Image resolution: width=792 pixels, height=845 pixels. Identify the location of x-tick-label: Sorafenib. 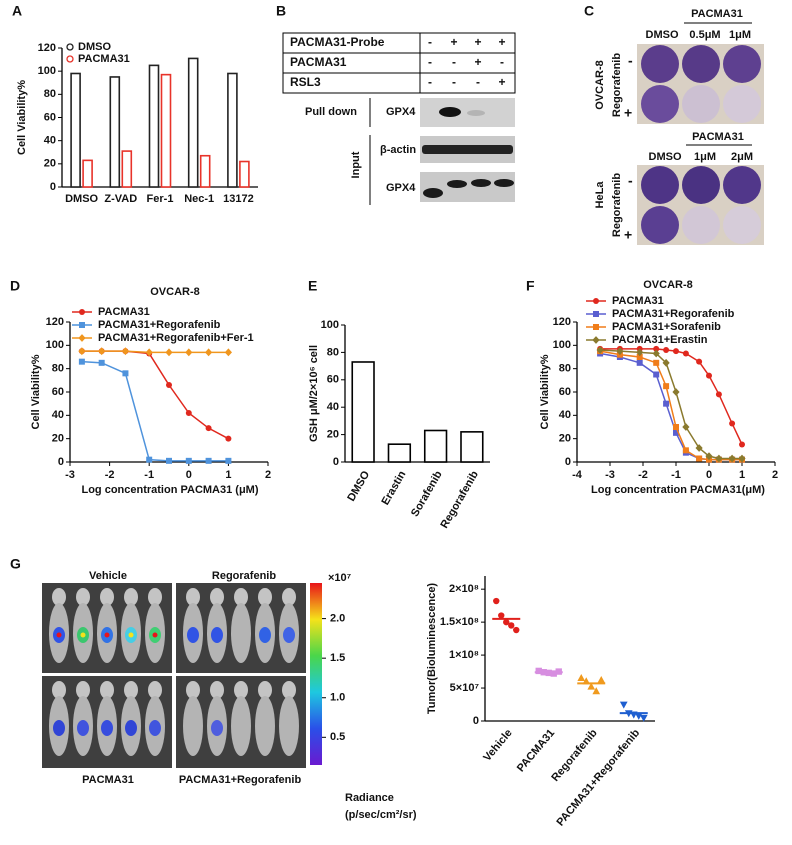
(427, 494).